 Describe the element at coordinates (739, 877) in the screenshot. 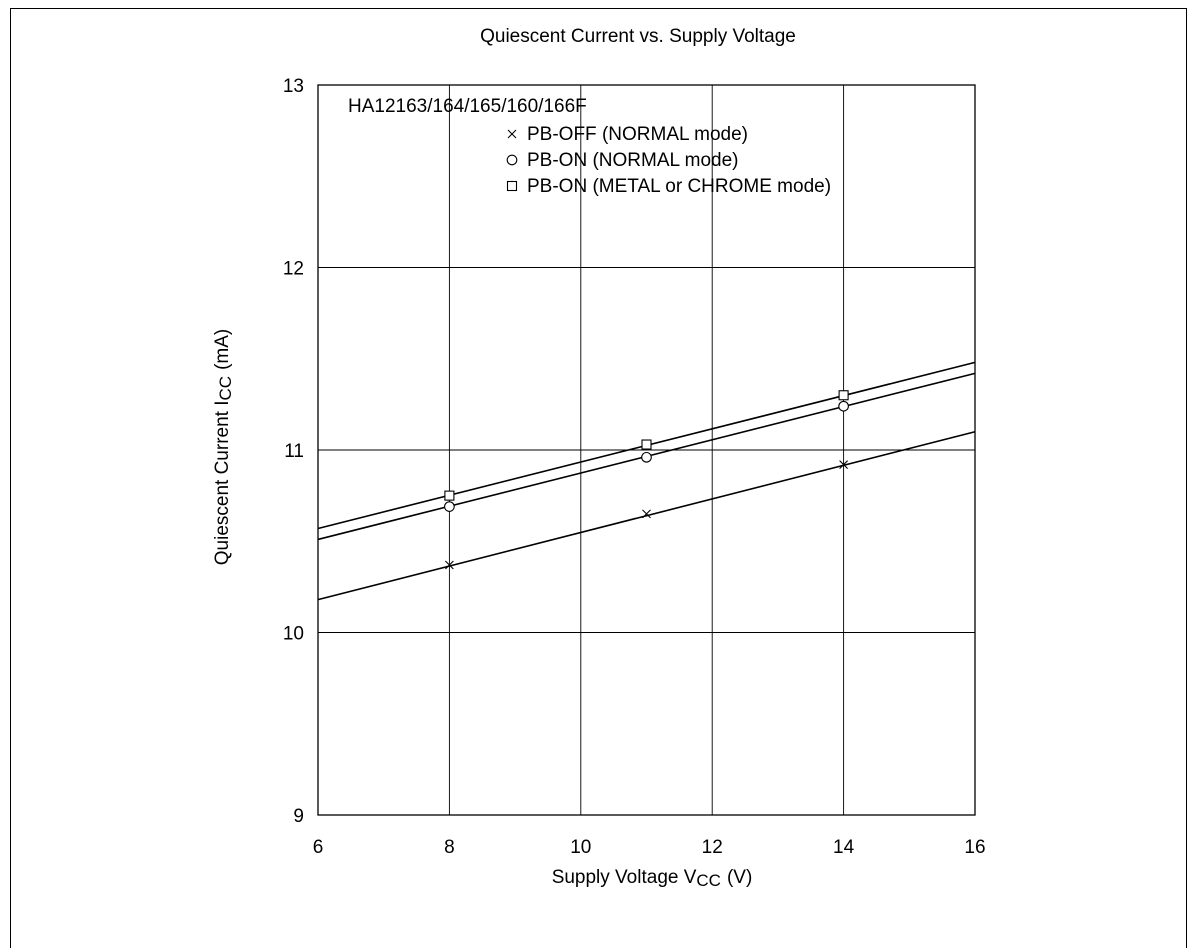

I see `x-axis-label-unit: (V)` at that location.